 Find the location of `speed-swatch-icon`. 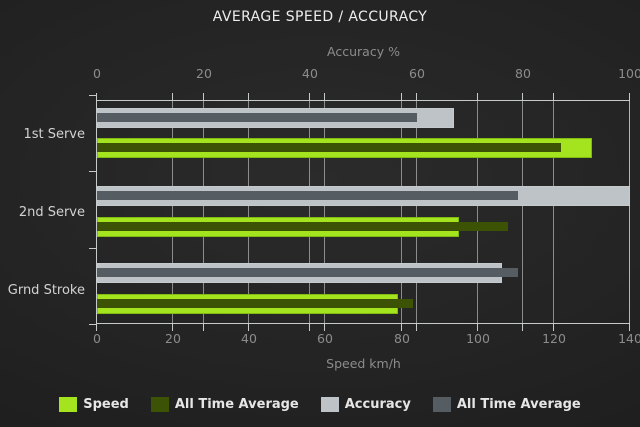

speed-swatch-icon is located at coordinates (68, 404).